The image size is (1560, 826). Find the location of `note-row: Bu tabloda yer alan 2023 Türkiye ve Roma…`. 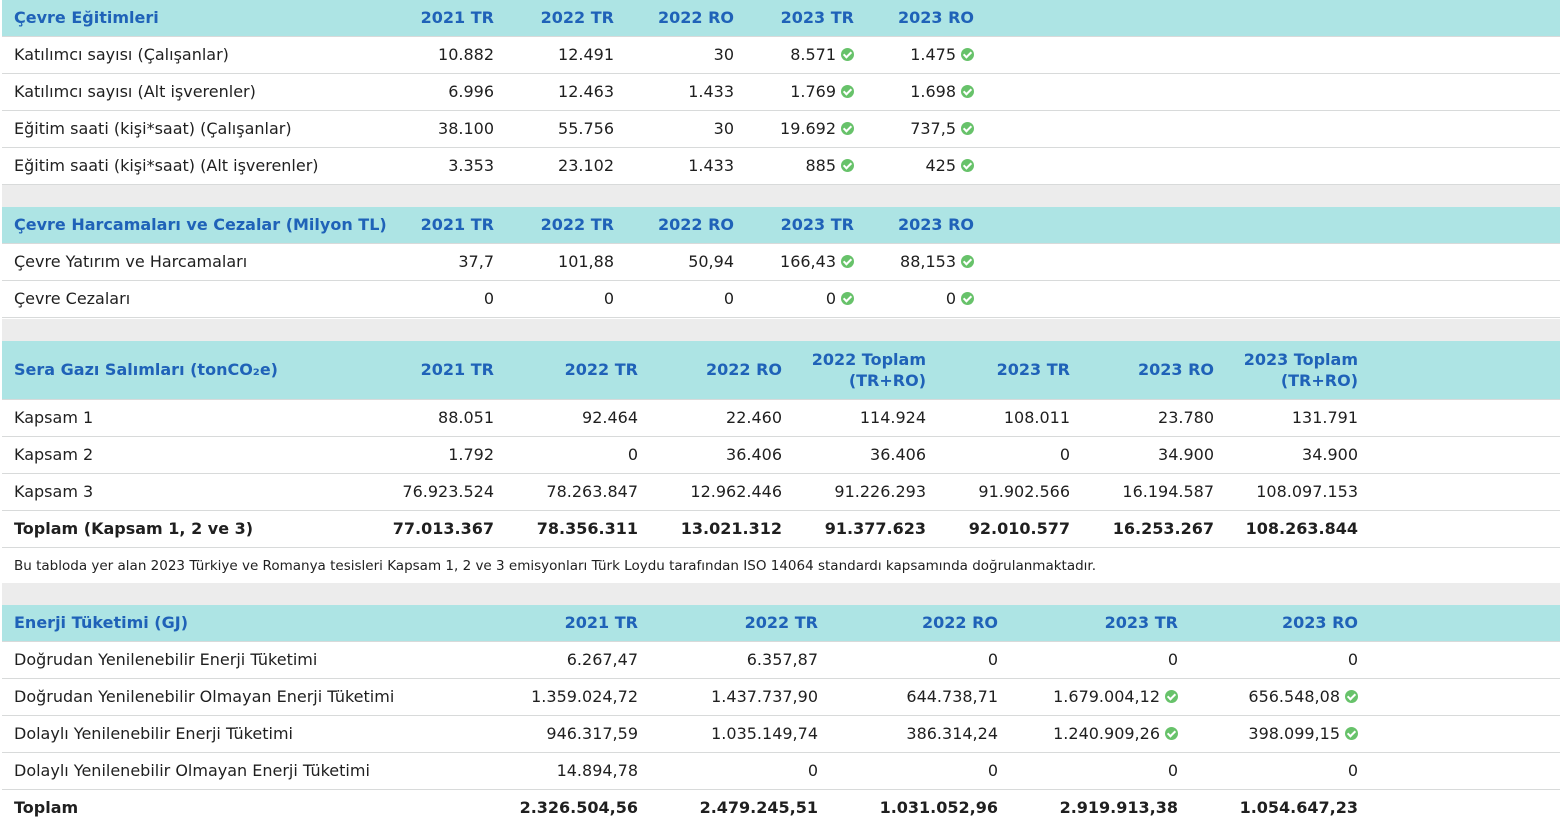

note-row: Bu tabloda yer alan 2023 Türkiye ve Roma… is located at coordinates (781, 566).